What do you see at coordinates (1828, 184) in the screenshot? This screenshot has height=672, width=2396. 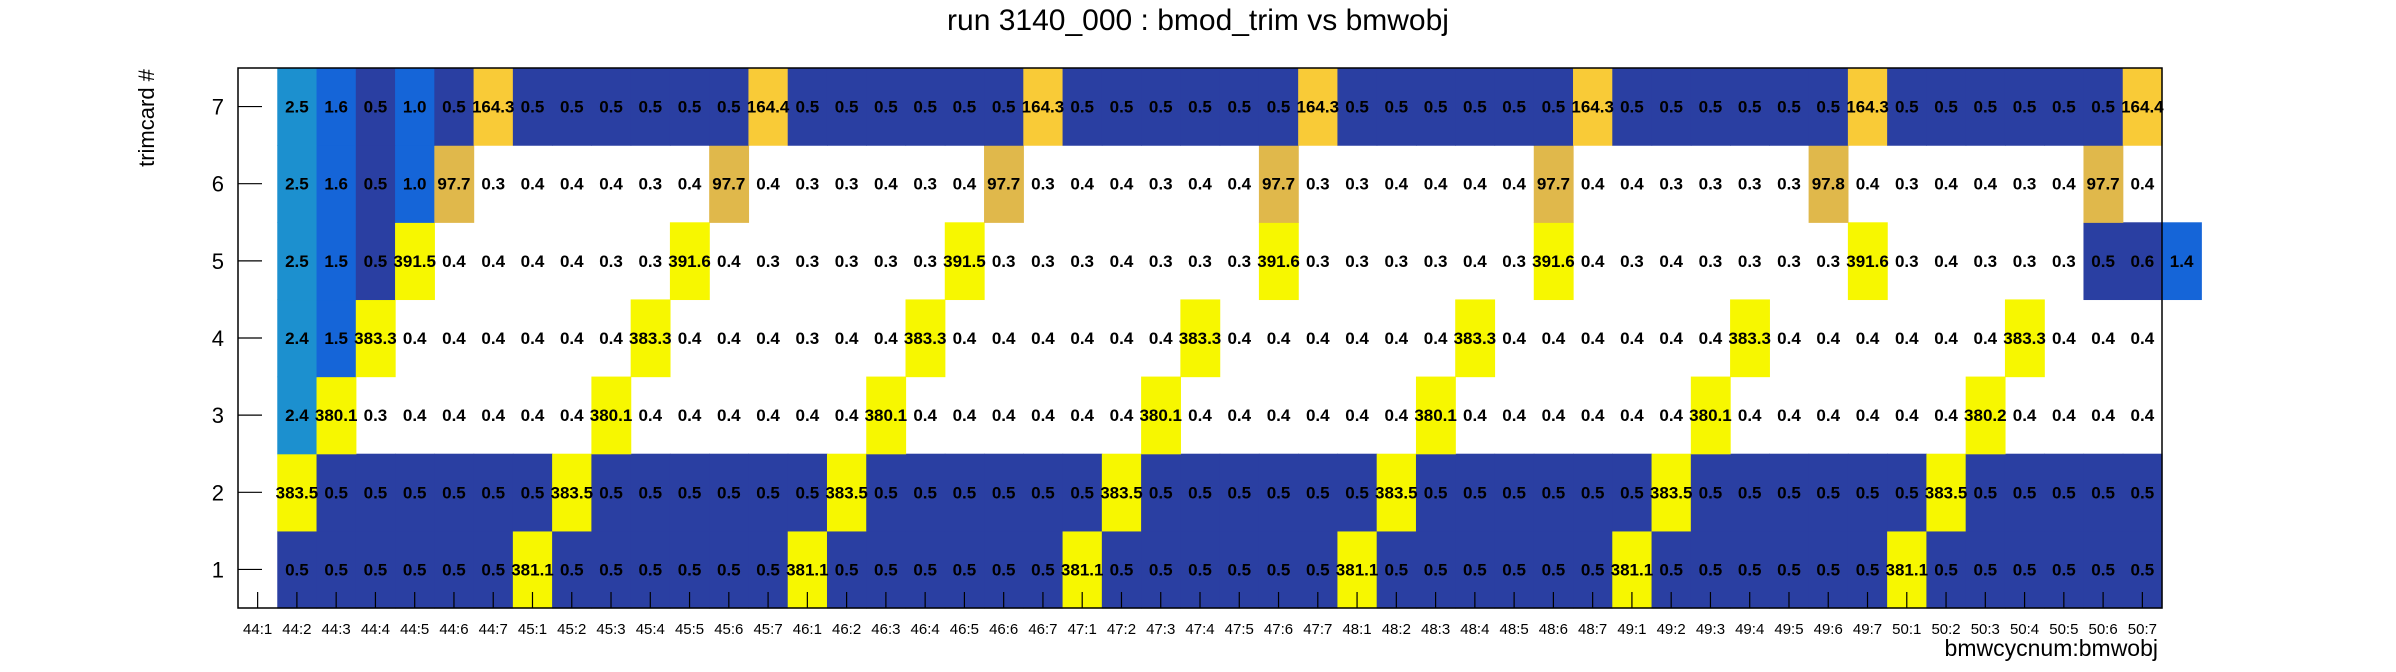 I see `cell-value-label: 97.8` at bounding box center [1828, 184].